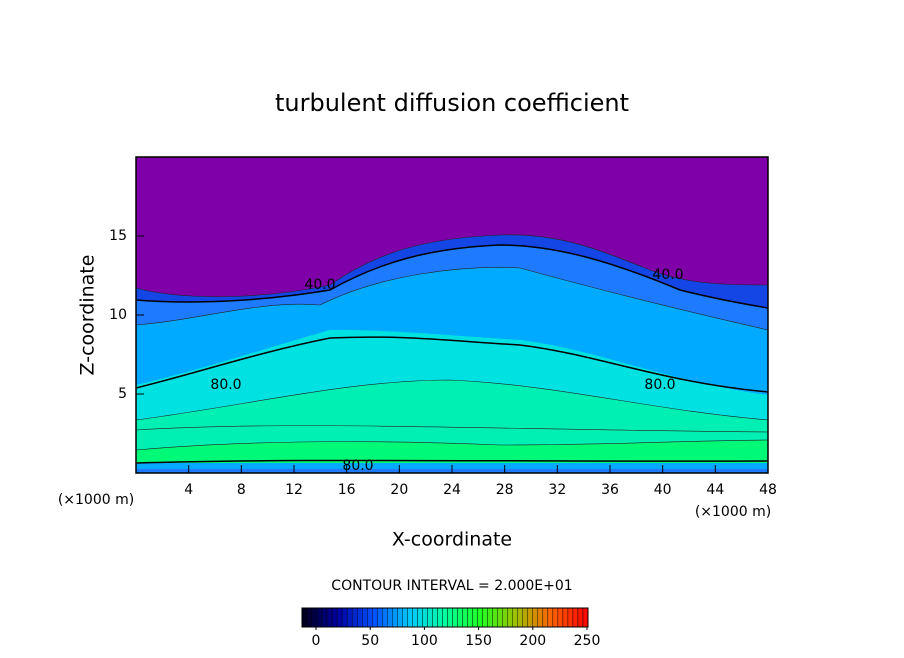 This screenshot has height=658, width=904. What do you see at coordinates (452, 540) in the screenshot?
I see `x-axis-label: X-coordinate` at bounding box center [452, 540].